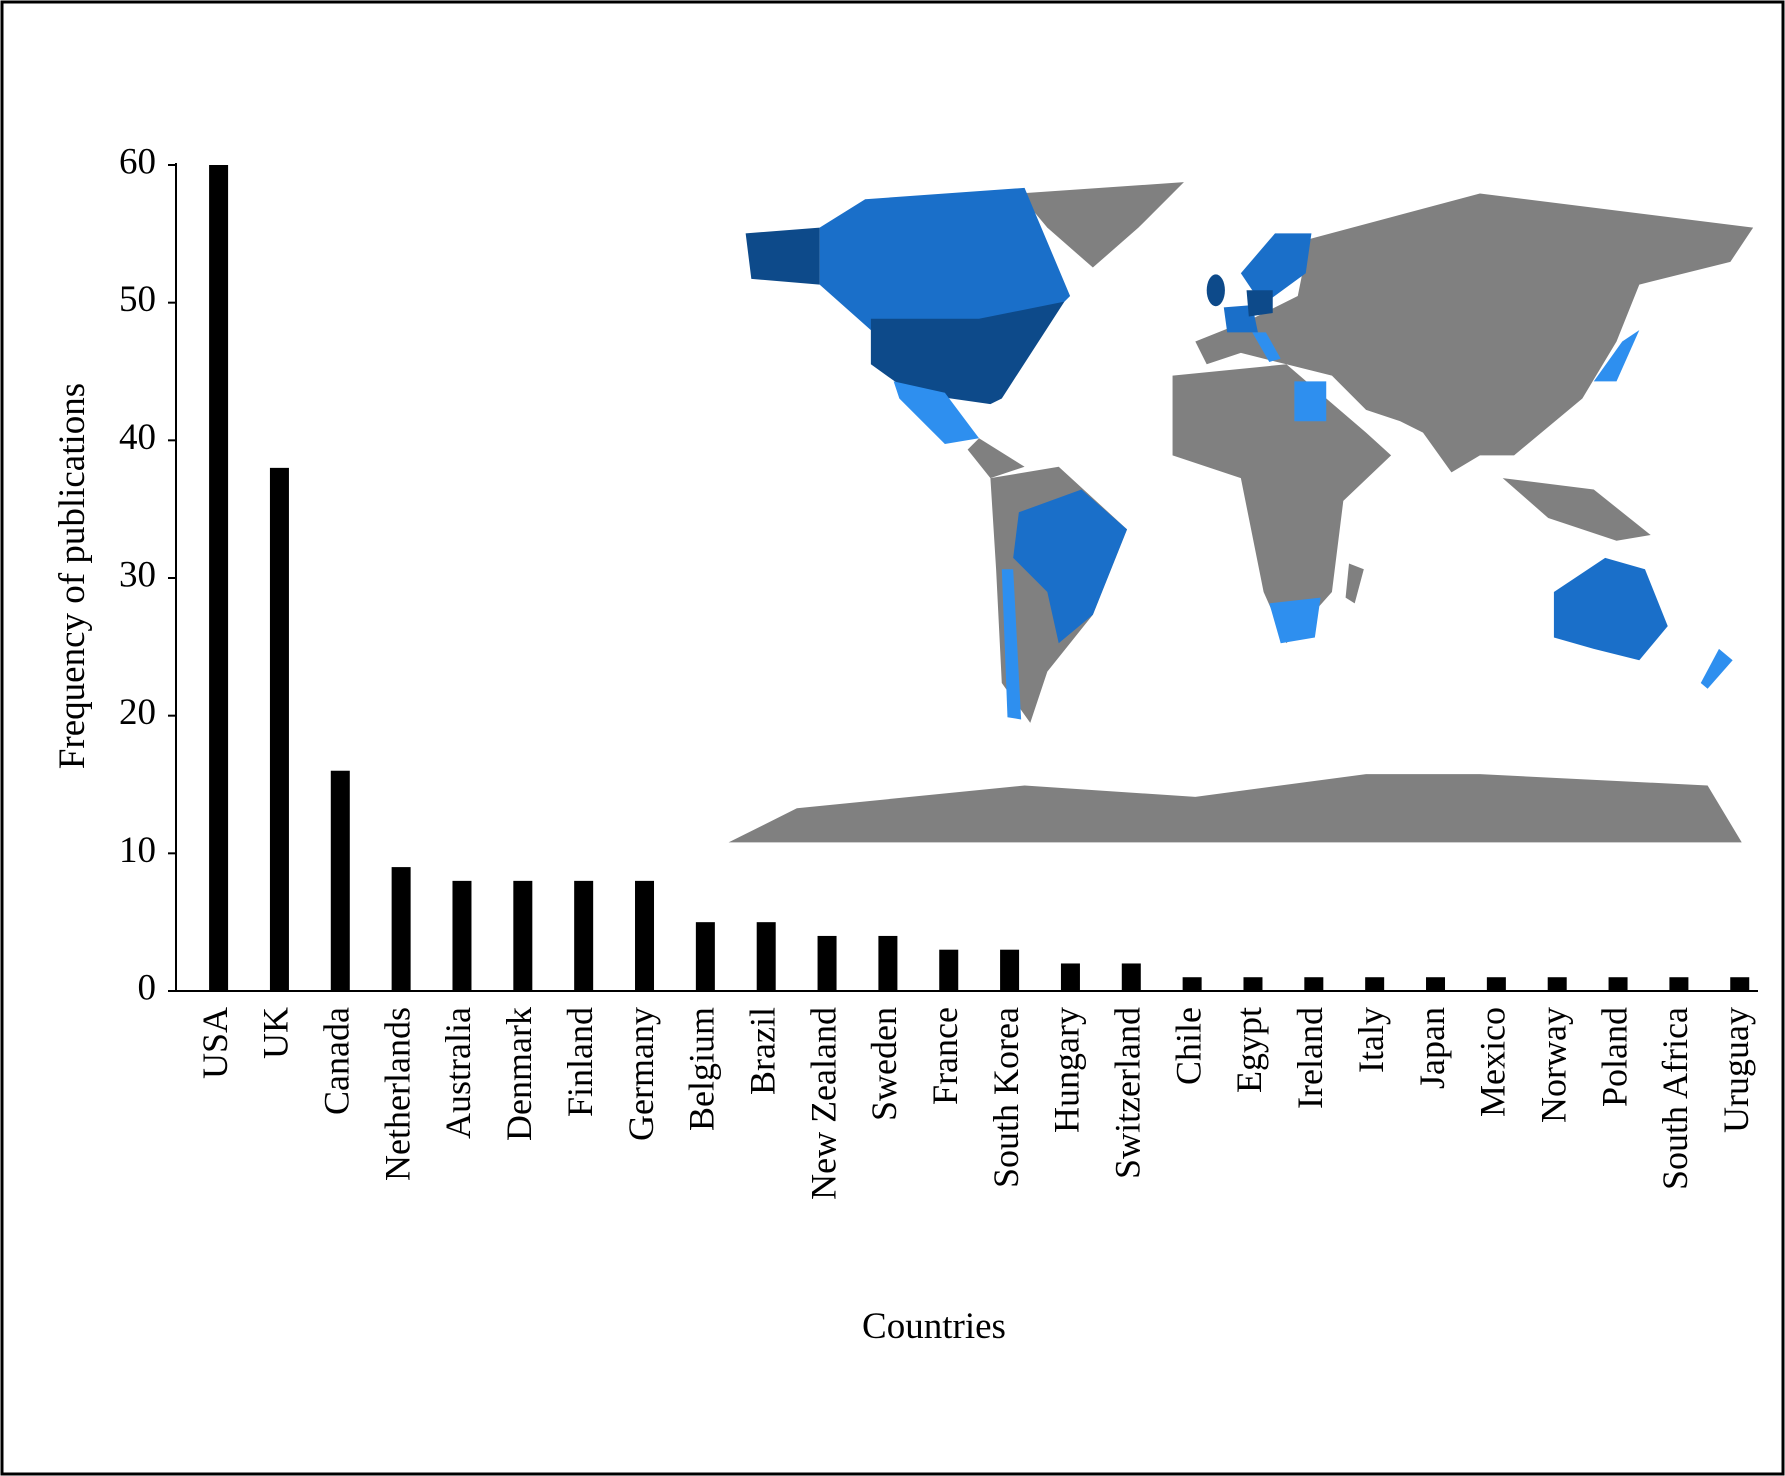 This screenshot has height=1476, width=1785. Describe the element at coordinates (72, 576) in the screenshot. I see `y-axis-label: Frequency of publications` at that location.